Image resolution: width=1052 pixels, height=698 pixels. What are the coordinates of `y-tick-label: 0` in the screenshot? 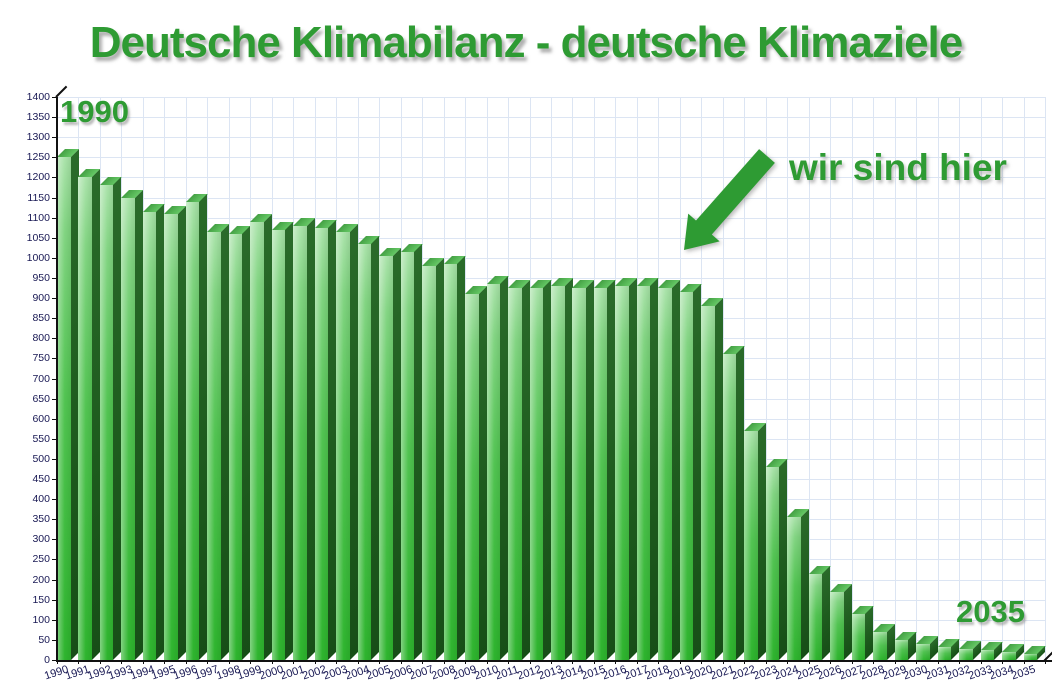 It's located at (47, 660).